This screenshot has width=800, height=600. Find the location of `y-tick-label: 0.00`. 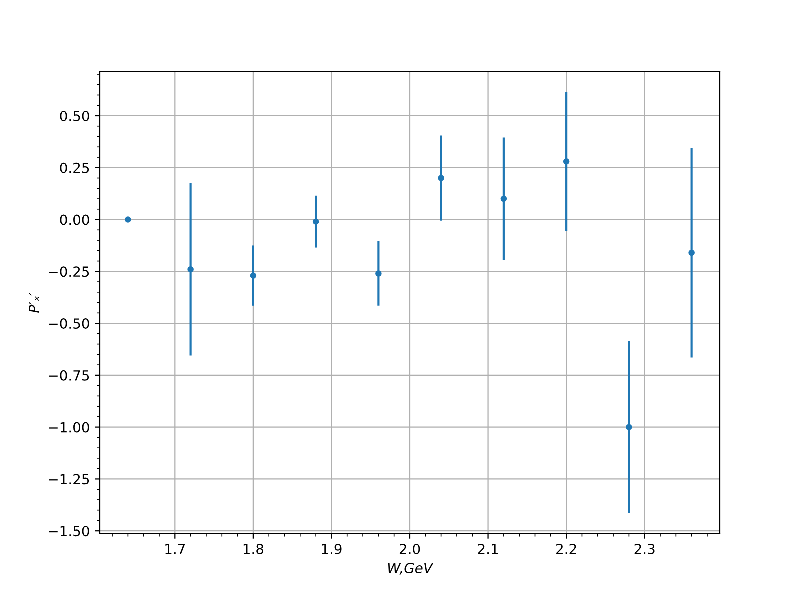

y-tick-label: 0.00 is located at coordinates (75, 220).